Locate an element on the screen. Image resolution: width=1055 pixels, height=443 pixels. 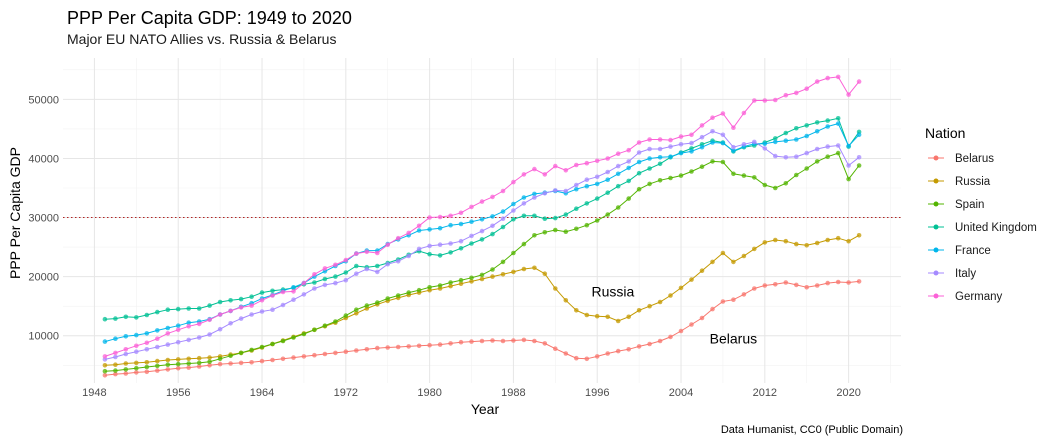
annotations: Russia Belarus is located at coordinates (675, 314).